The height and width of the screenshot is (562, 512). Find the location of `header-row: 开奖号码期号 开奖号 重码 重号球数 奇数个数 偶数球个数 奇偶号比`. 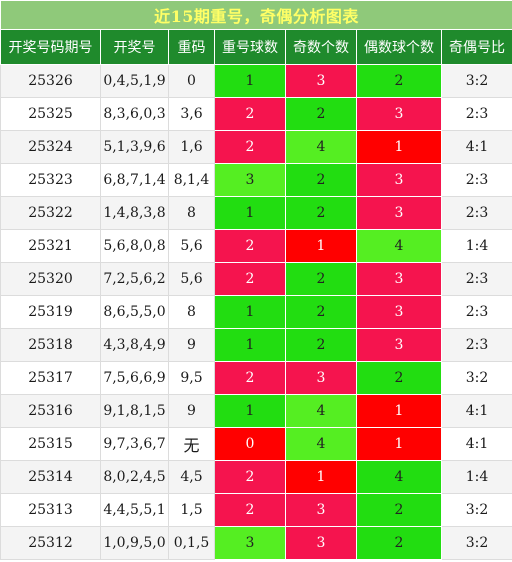

header-row: 开奖号码期号 开奖号 重码 重号球数 奇数个数 偶数球个数 奇偶号比 is located at coordinates (256, 47).